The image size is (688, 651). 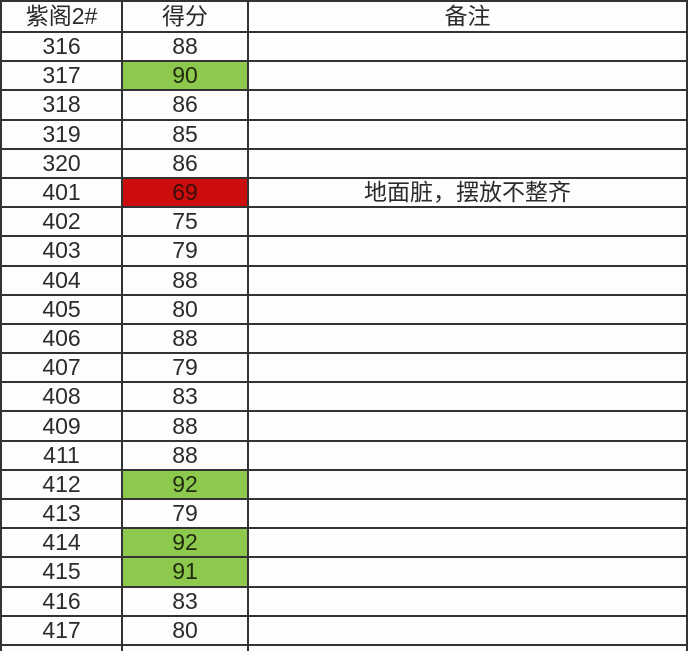 What do you see at coordinates (61, 222) in the screenshot?
I see `room-cell: 402` at bounding box center [61, 222].